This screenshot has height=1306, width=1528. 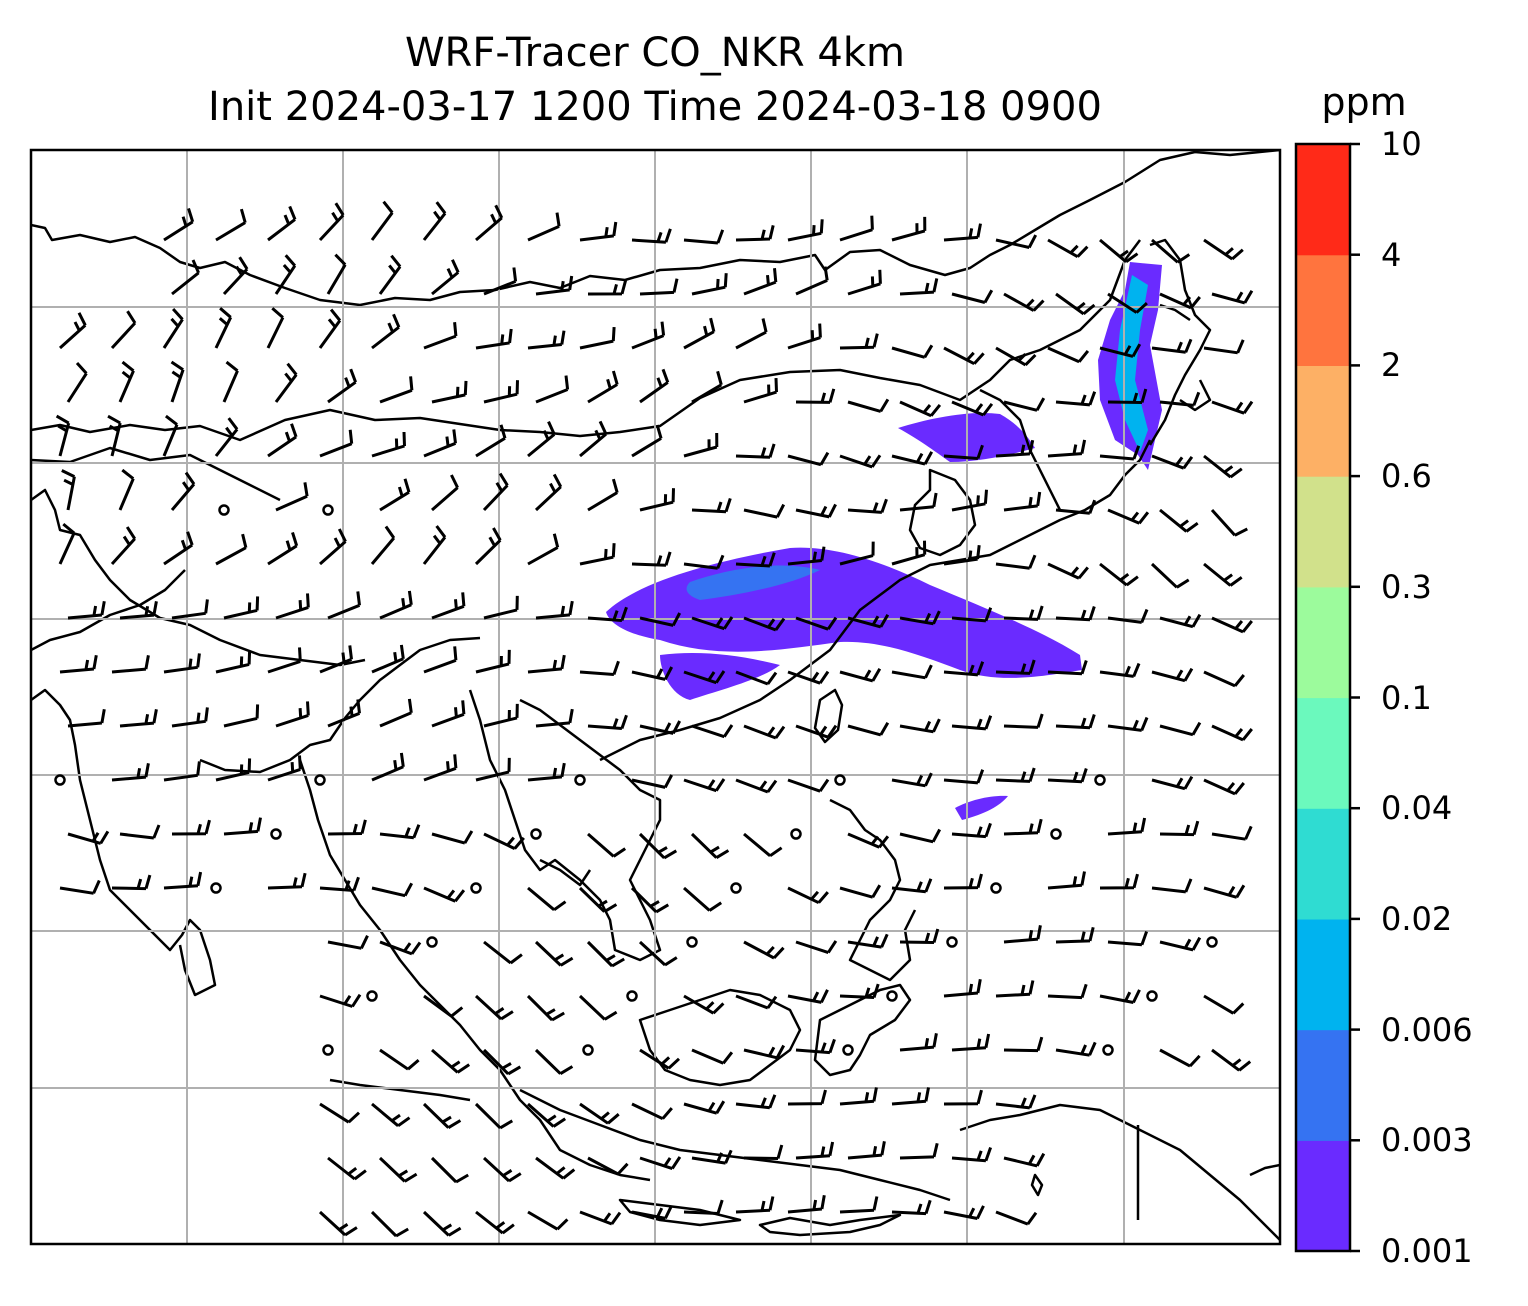 I want to click on colorbar-tick-label: 2, so click(x=1391, y=365).